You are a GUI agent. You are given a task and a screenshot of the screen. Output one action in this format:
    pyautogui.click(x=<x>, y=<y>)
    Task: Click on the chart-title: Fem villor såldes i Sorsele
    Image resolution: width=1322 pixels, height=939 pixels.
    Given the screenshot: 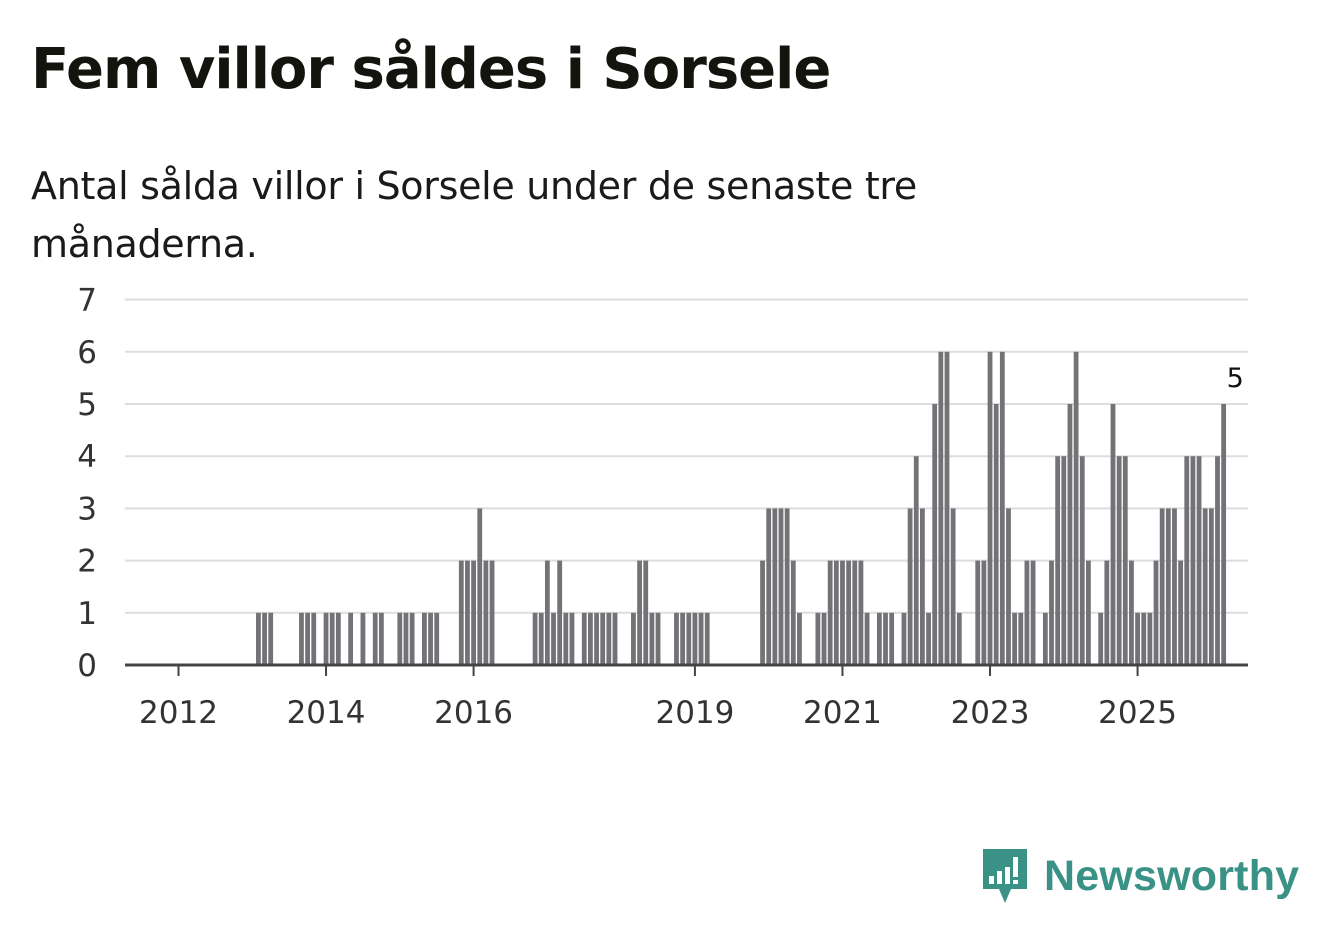 What is the action you would take?
    pyautogui.click(x=431, y=69)
    